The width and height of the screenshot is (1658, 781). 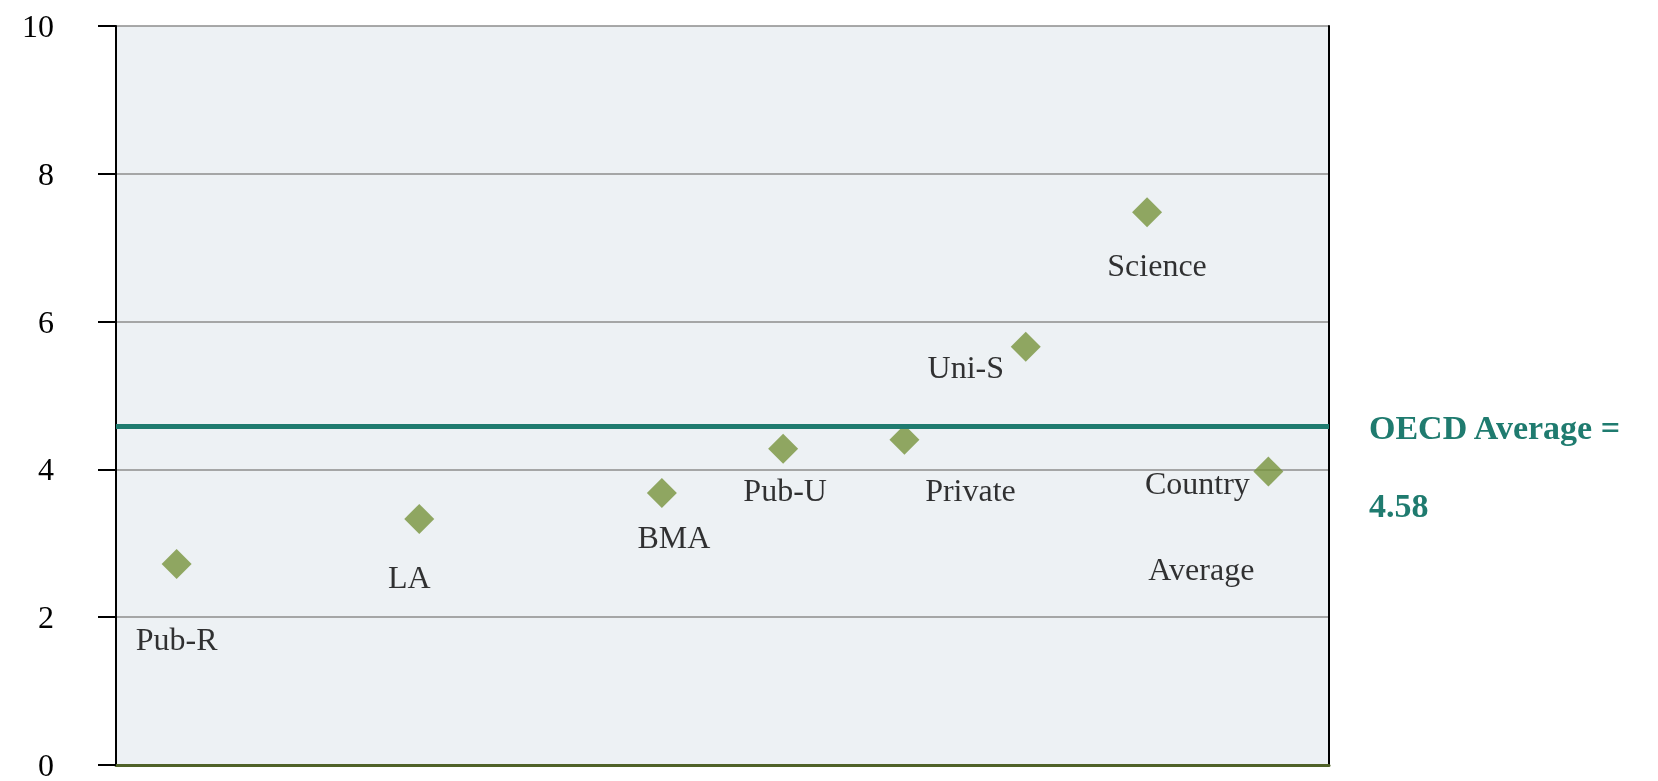 What do you see at coordinates (46, 173) in the screenshot?
I see `y-tick-label: 8` at bounding box center [46, 173].